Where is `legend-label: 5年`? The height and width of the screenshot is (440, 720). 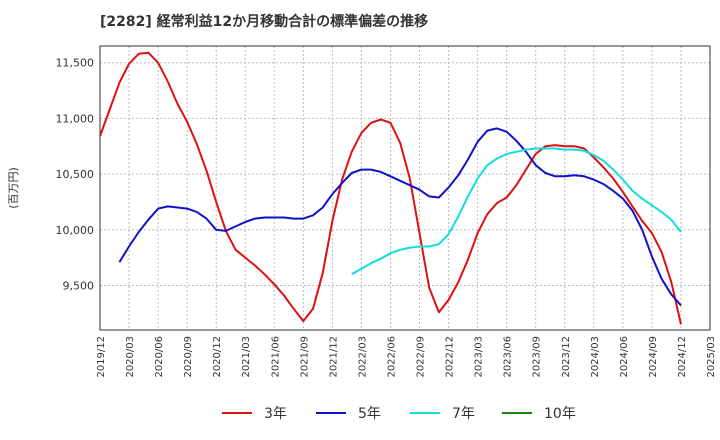 legend-label: 5年 is located at coordinates (369, 414).